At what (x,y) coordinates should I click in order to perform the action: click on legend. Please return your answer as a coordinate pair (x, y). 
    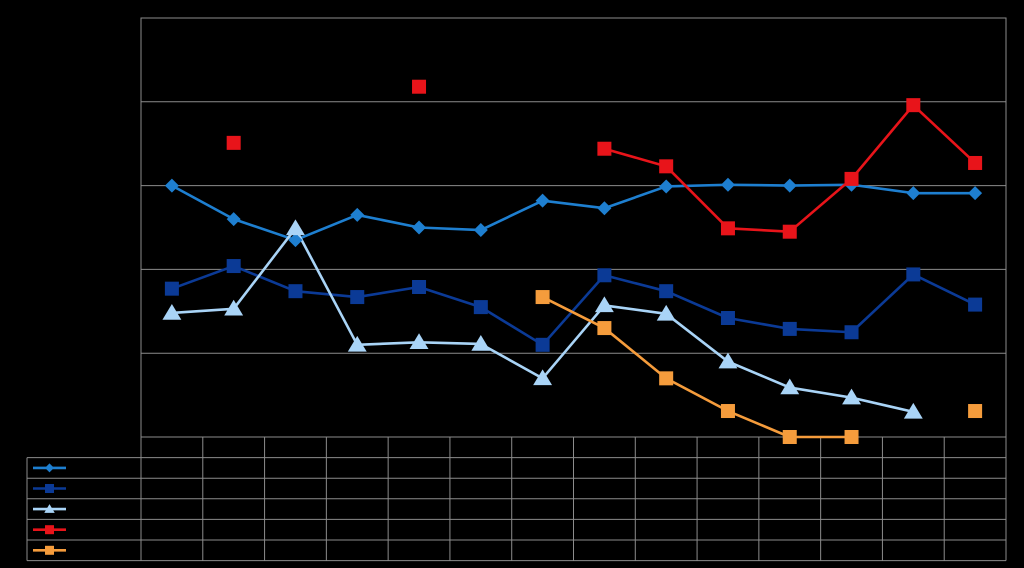
    Looking at the image, I should click on (49, 509).